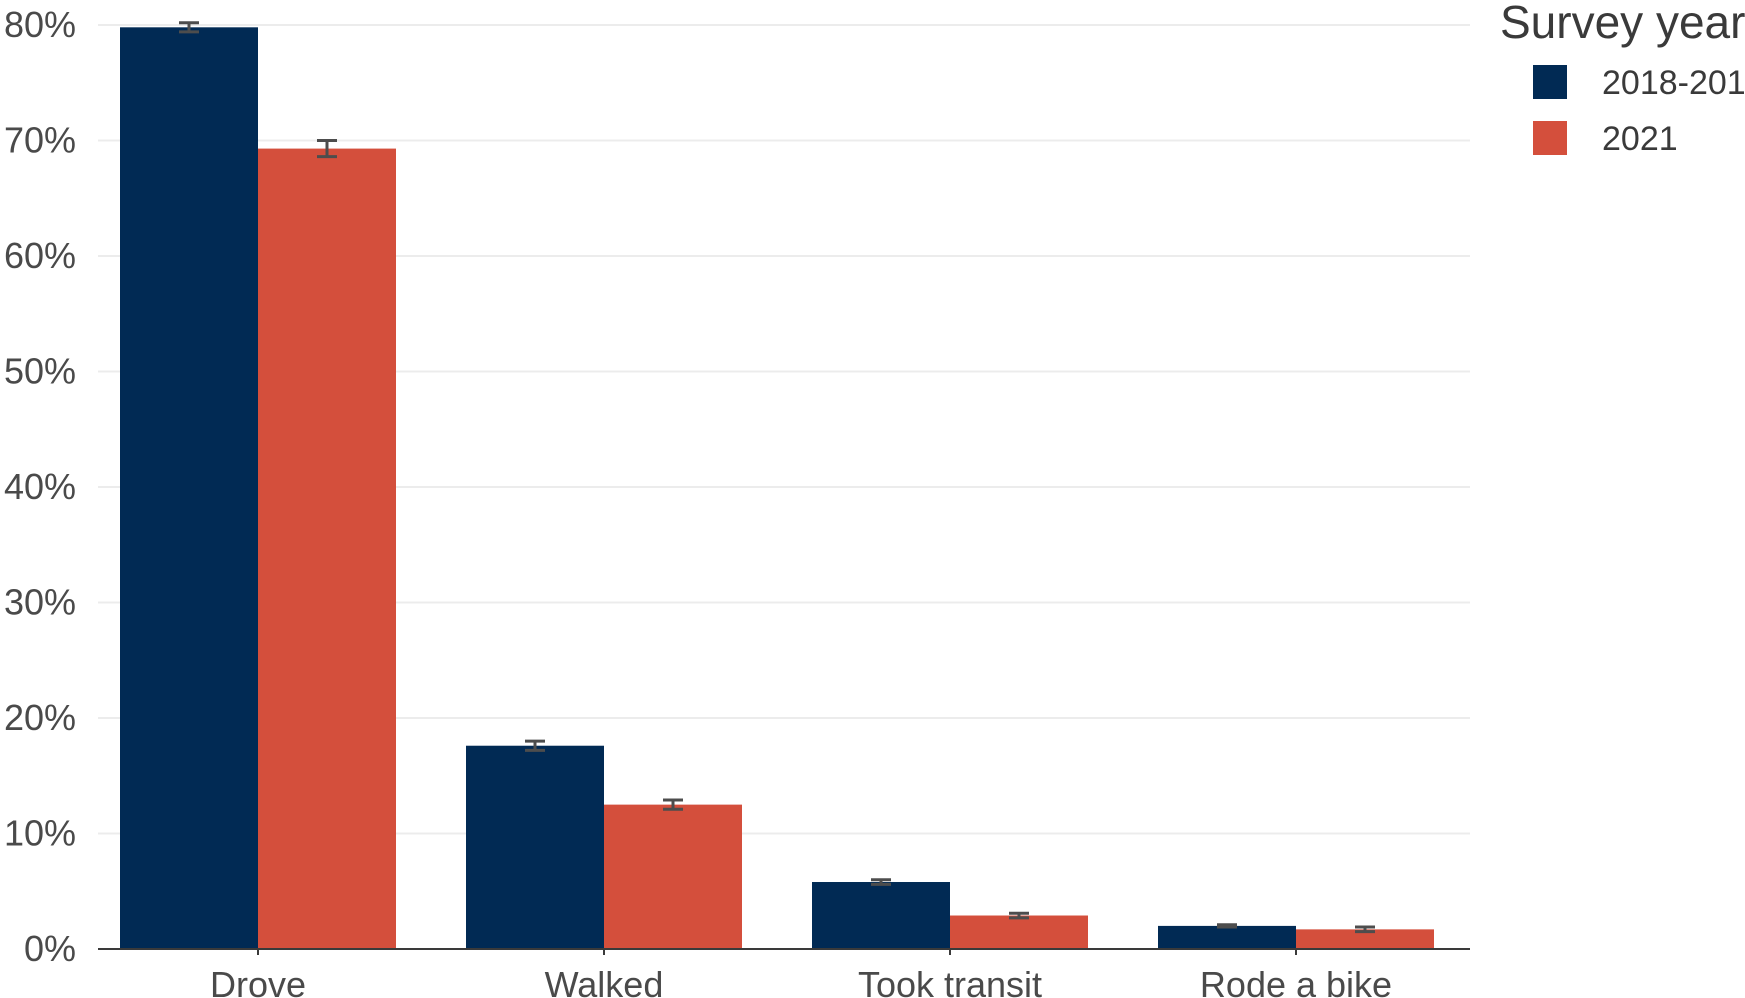  What do you see at coordinates (1296, 981) in the screenshot?
I see `x-tick-label: Rode a bike` at bounding box center [1296, 981].